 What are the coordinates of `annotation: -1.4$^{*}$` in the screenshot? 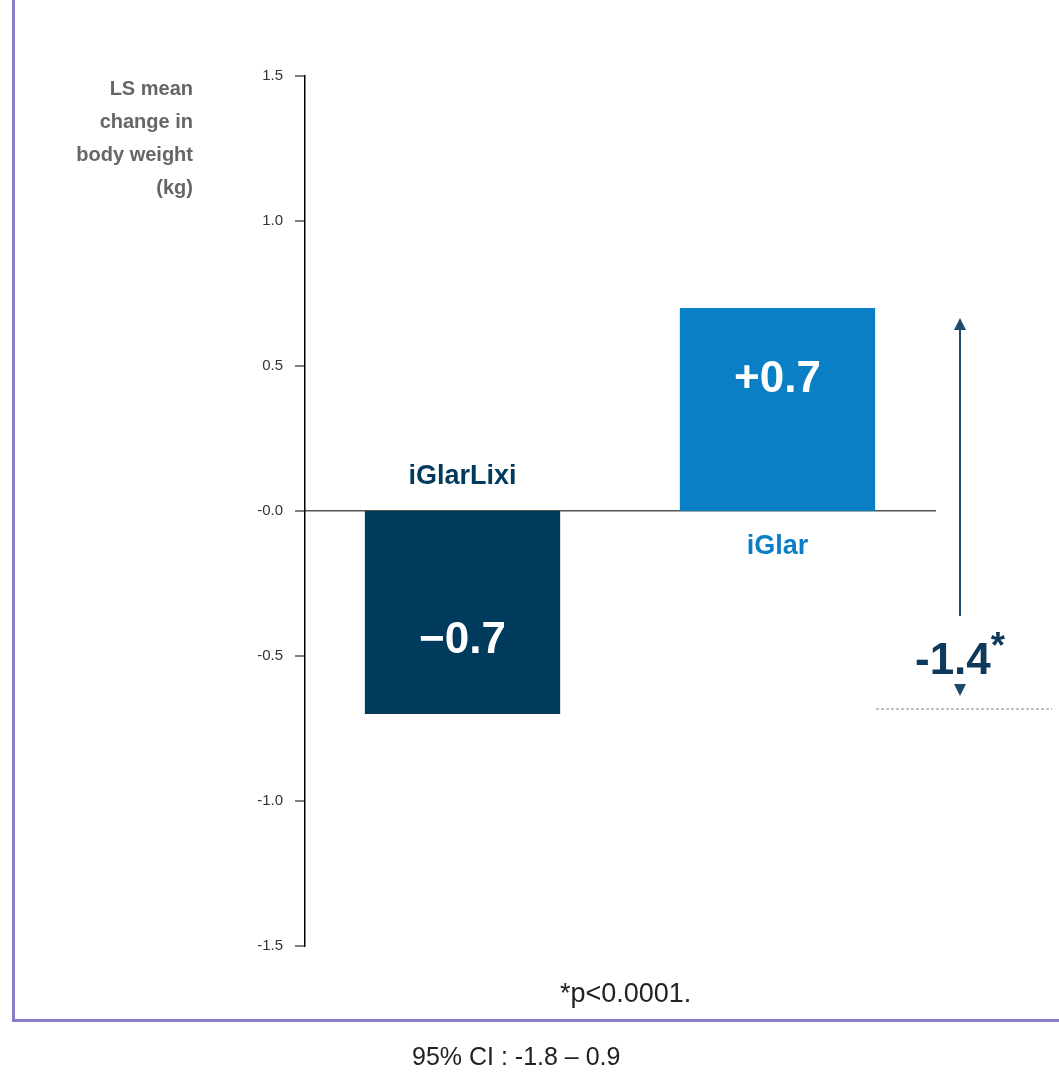 It's located at (960, 654).